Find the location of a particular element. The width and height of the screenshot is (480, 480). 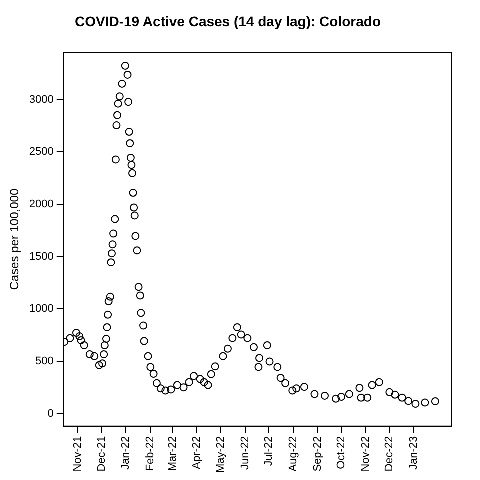

x-tick-label: Nov-21 is located at coordinates (78, 454).